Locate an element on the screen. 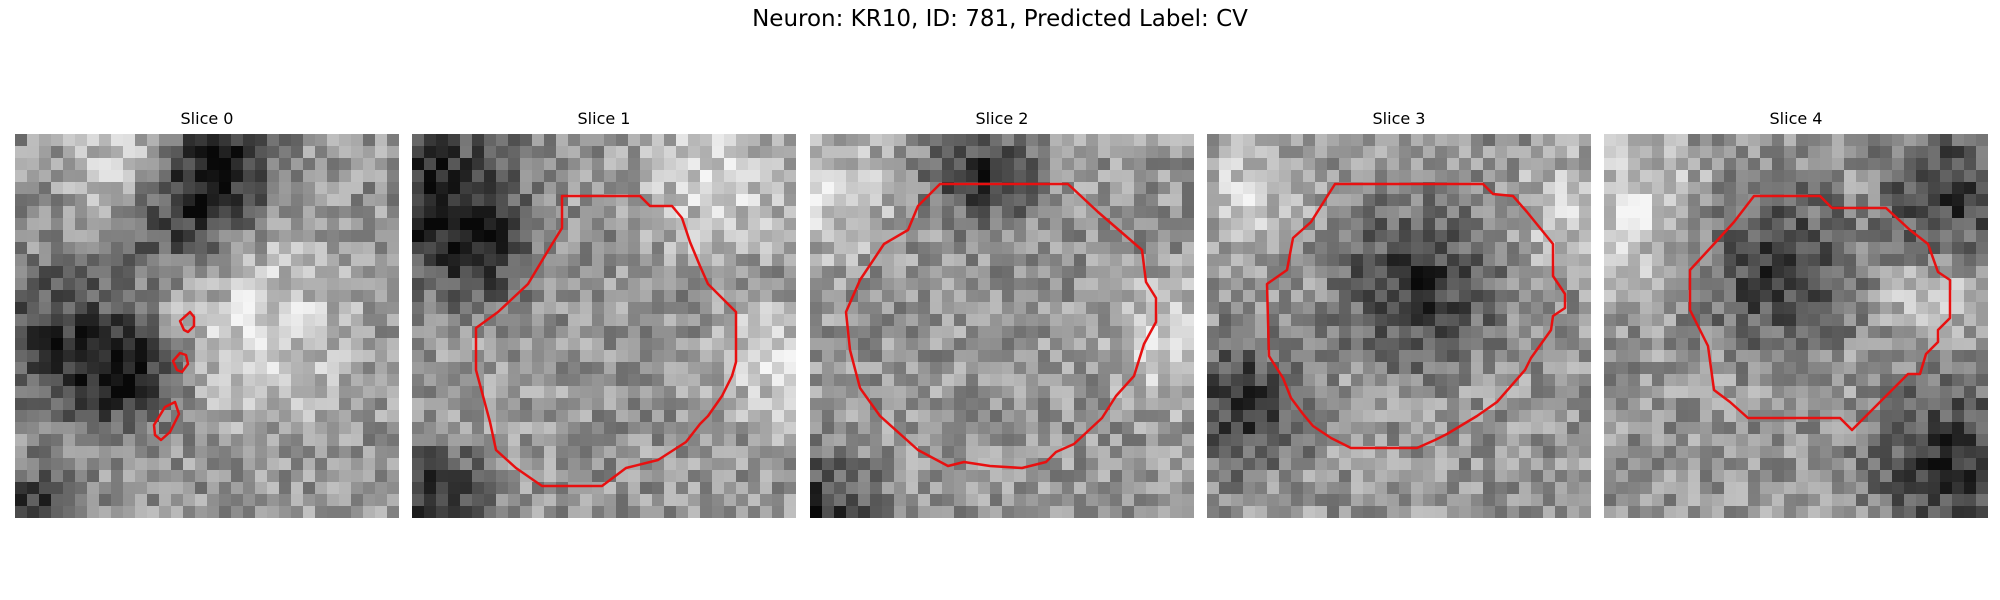 The image size is (2000, 600). panel-title: Slice 2 is located at coordinates (1002, 119).